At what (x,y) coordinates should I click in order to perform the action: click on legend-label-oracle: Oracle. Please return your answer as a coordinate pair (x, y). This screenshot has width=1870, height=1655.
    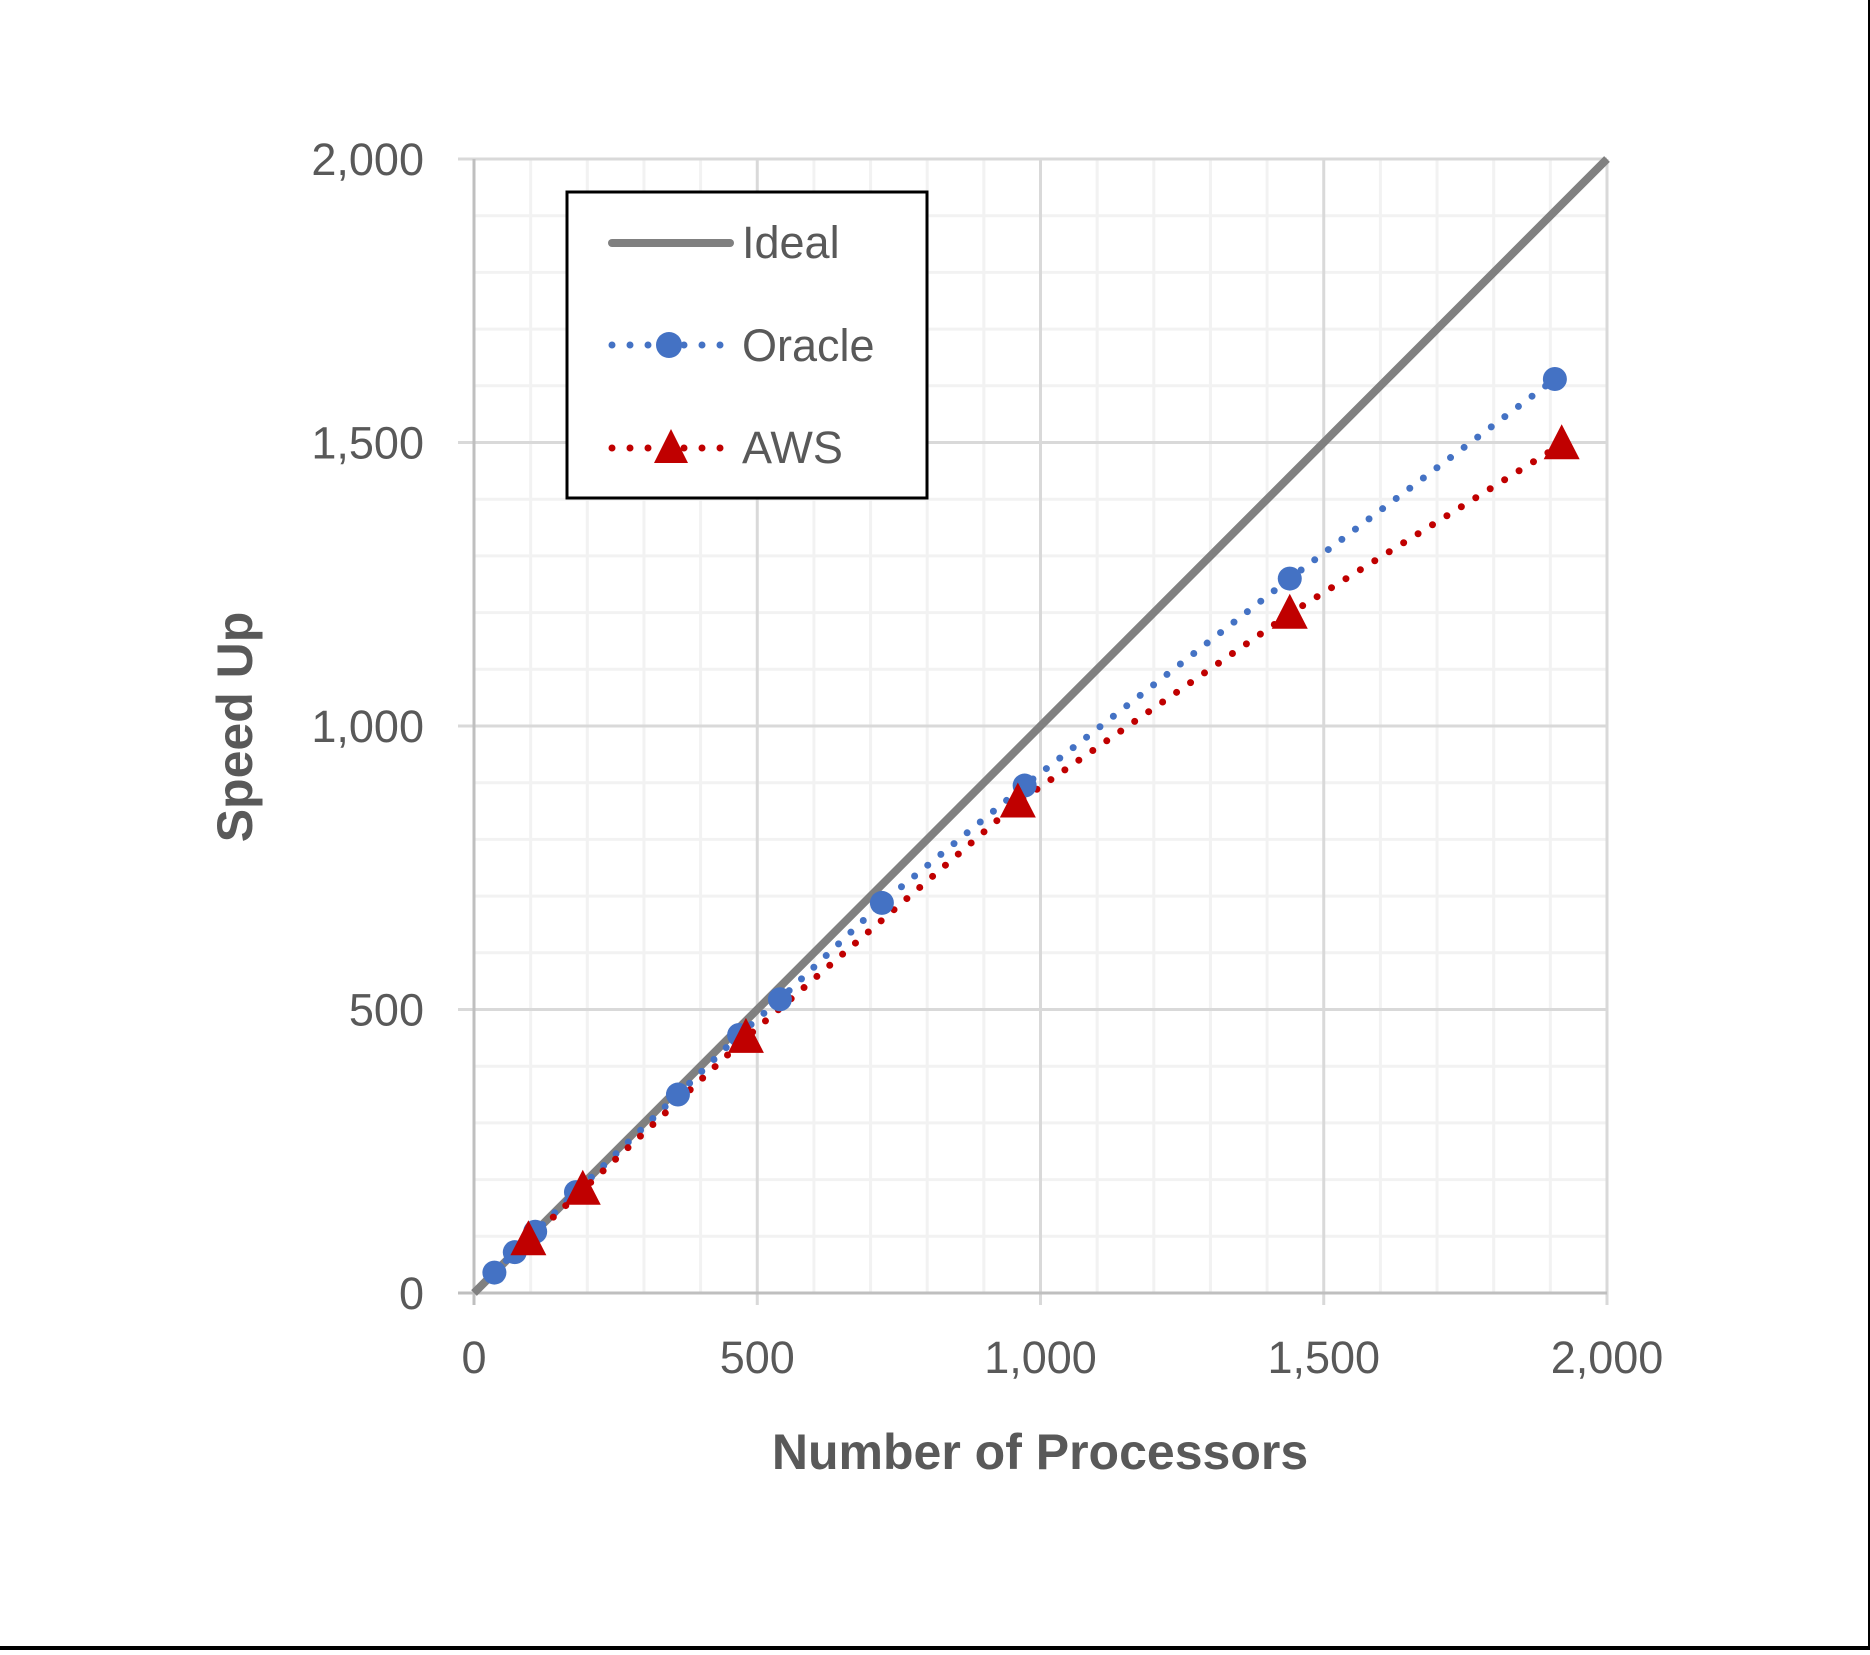
    Looking at the image, I should click on (808, 345).